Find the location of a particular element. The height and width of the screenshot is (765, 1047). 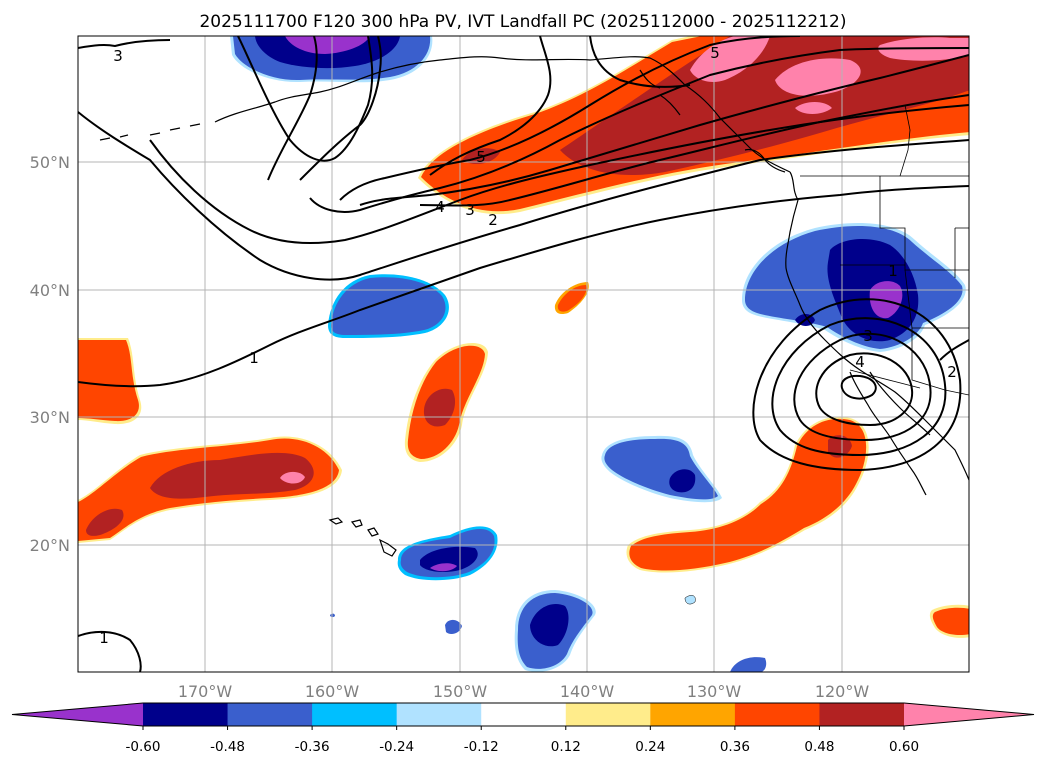

lon-tick-label: 120°W is located at coordinates (842, 691).